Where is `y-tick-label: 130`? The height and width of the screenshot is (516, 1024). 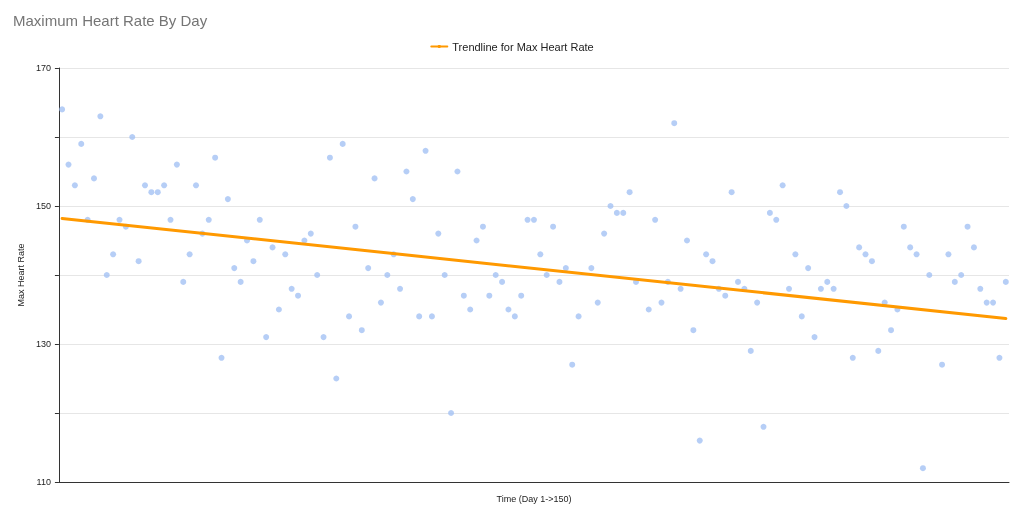 y-tick-label: 130 is located at coordinates (43, 344).